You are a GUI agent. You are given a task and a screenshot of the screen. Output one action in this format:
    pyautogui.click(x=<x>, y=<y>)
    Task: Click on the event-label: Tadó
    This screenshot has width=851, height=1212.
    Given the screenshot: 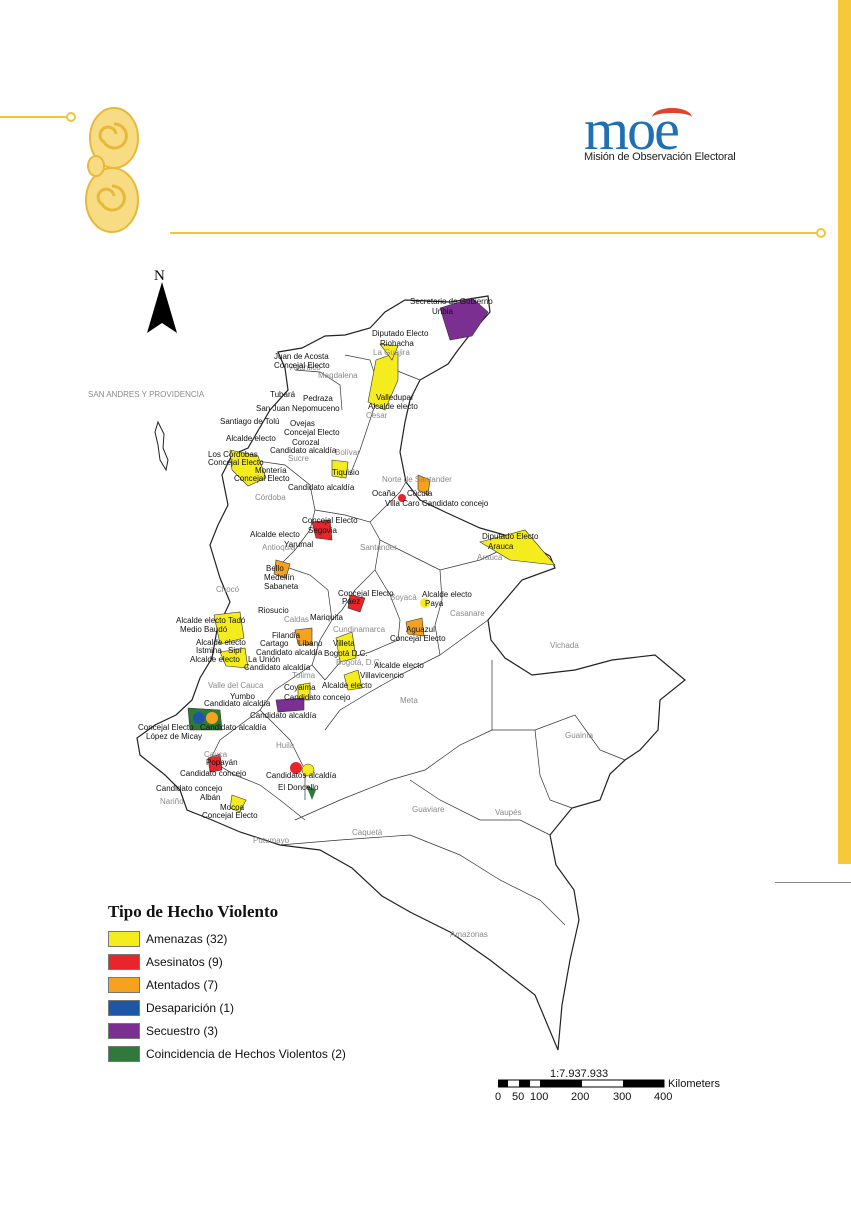 What is the action you would take?
    pyautogui.click(x=237, y=620)
    